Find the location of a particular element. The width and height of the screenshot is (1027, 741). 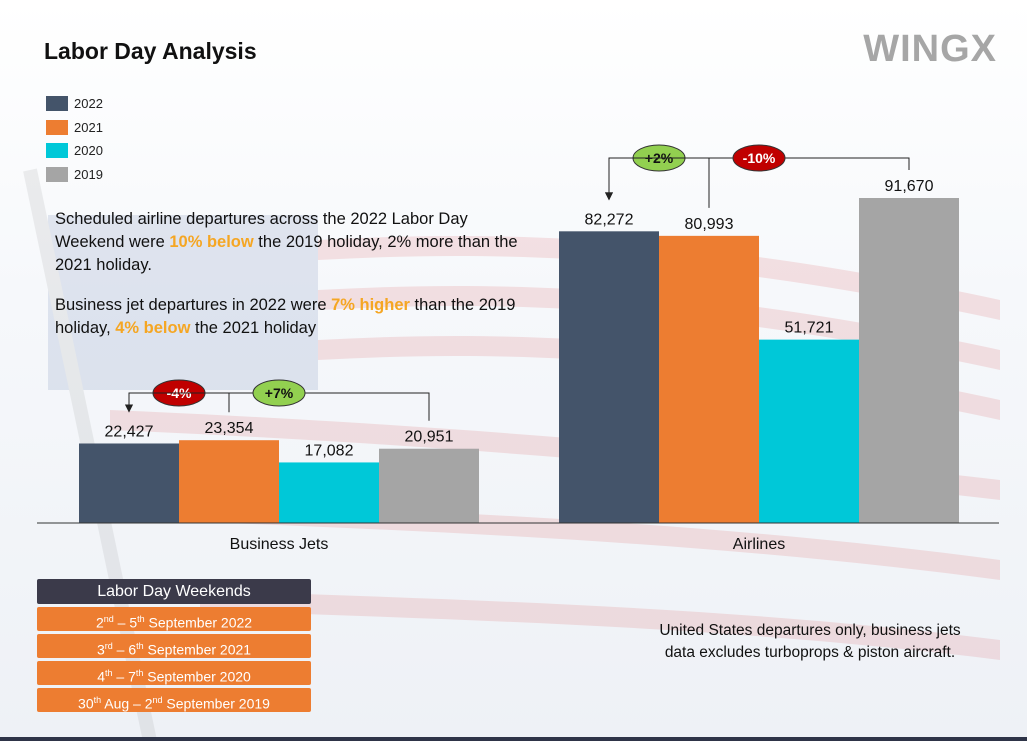

weekend-date: – 5 is located at coordinates (125, 622).